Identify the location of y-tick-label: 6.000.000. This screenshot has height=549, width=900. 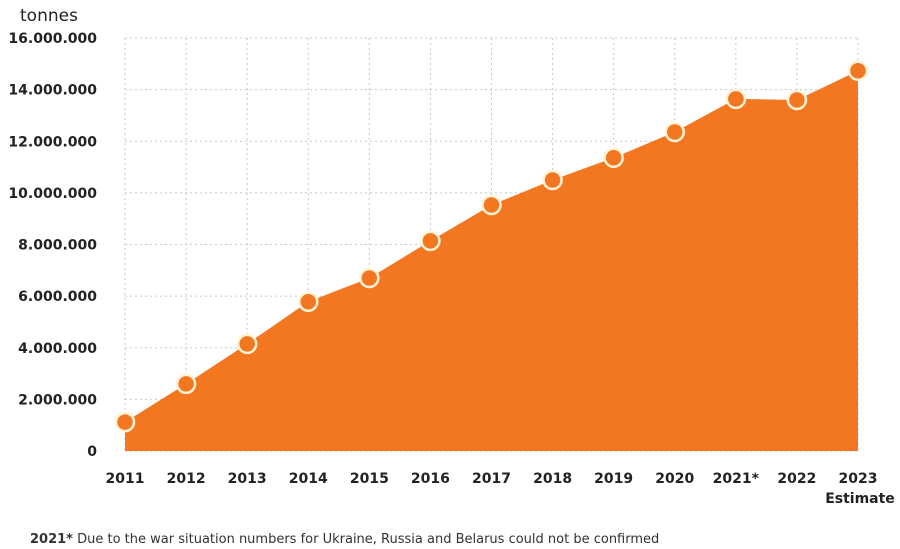
(57, 297).